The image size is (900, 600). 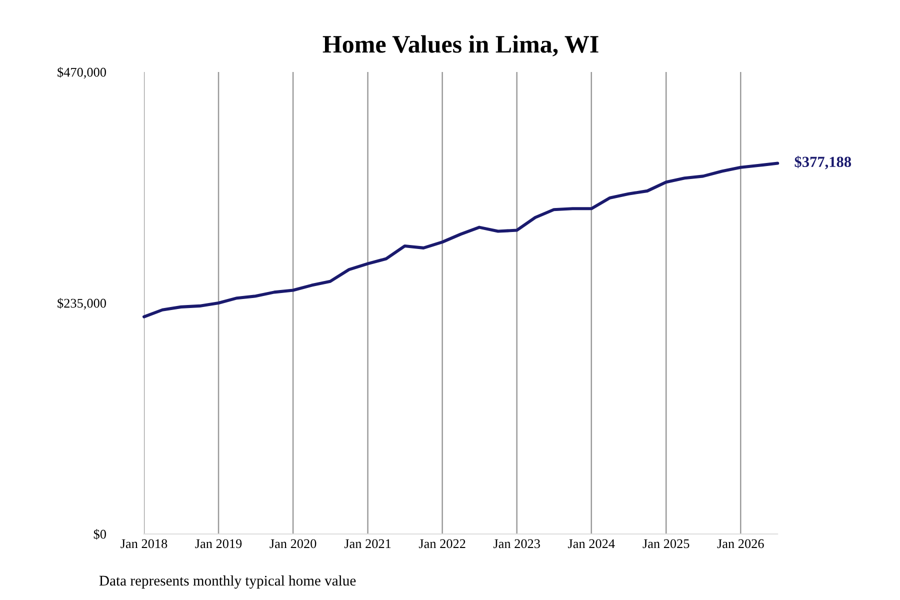 I want to click on x-tick-label: Jan 2024, so click(x=591, y=543).